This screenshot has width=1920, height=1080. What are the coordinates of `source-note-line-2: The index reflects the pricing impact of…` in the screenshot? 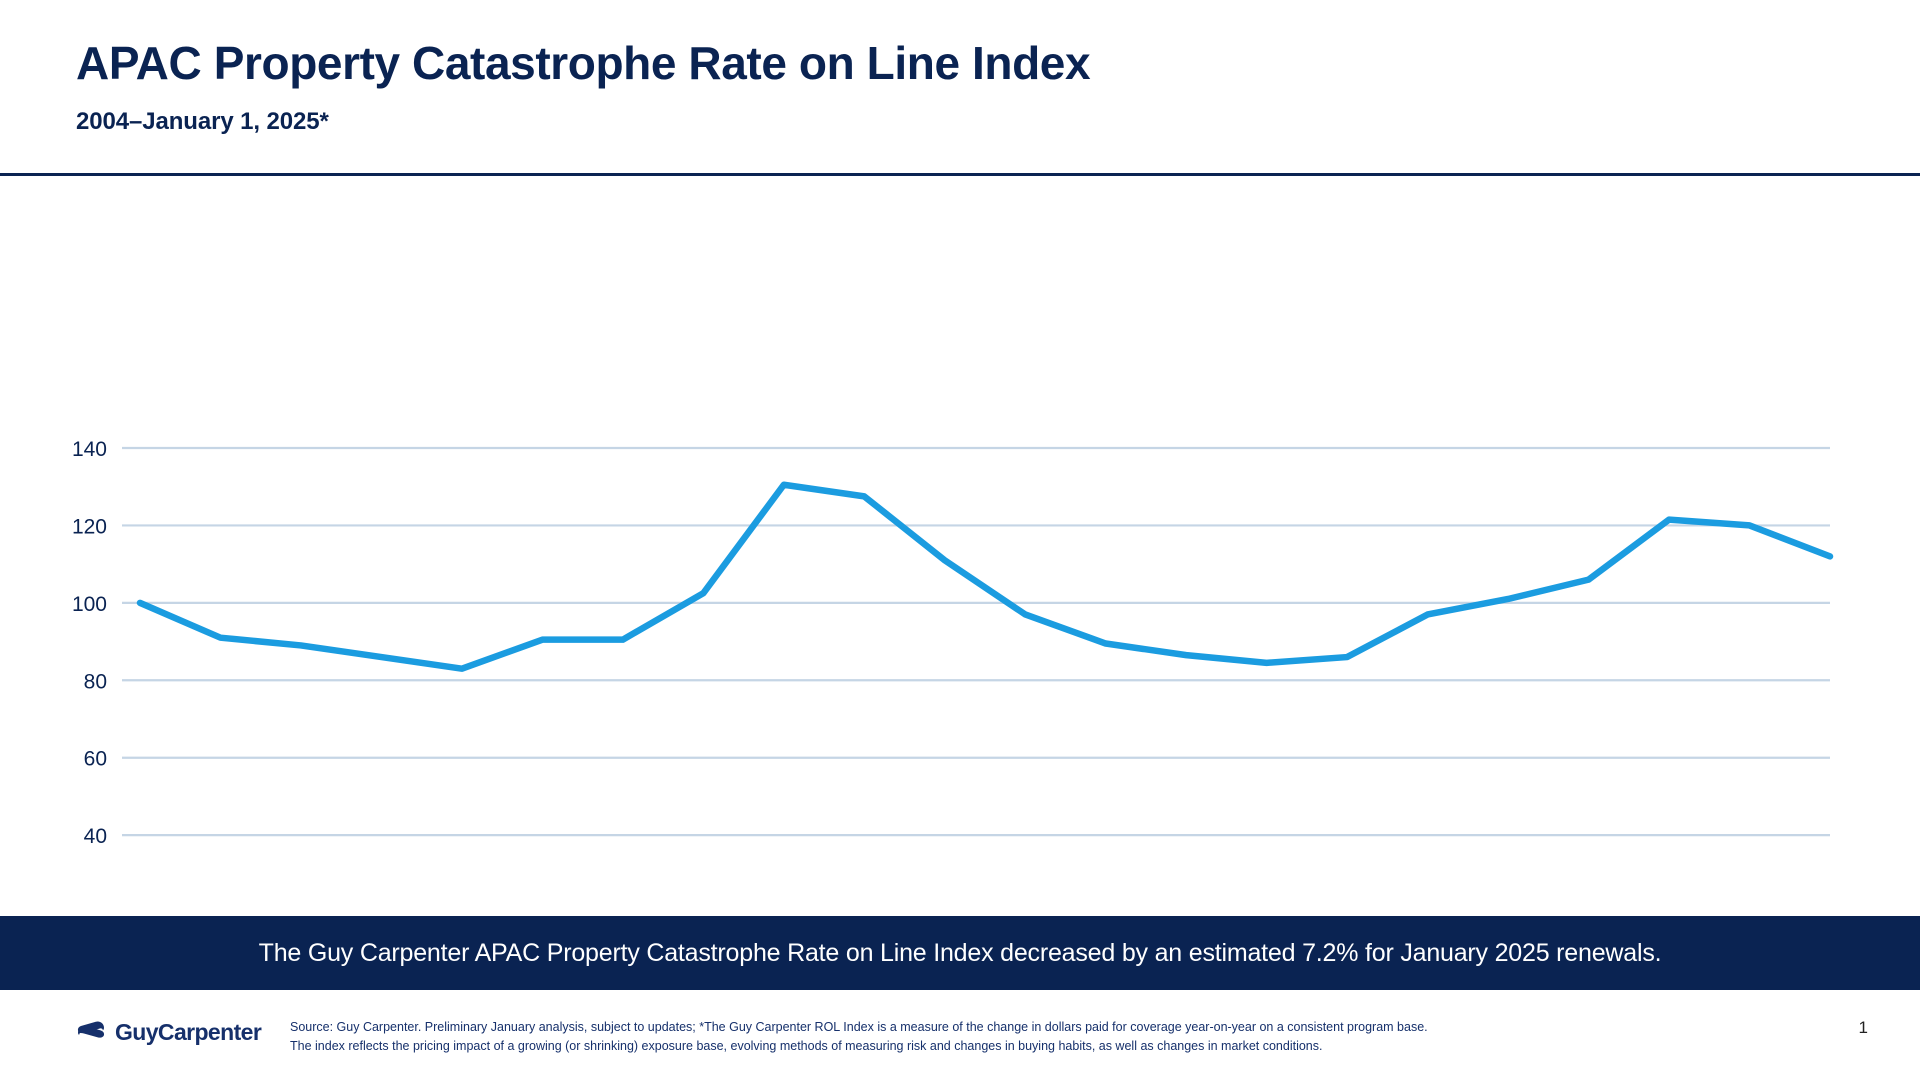 It's located at (806, 1046).